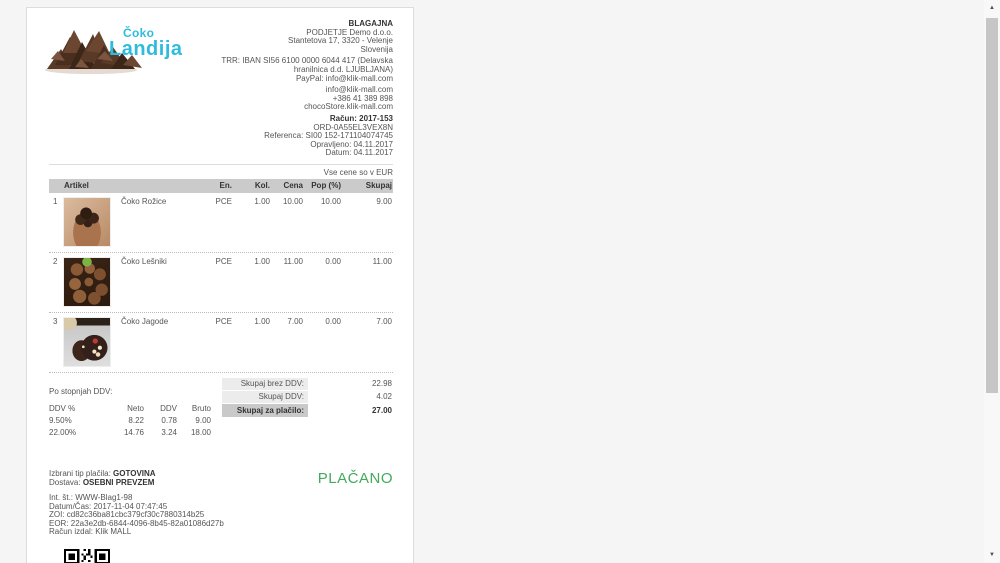 Image resolution: width=1000 pixels, height=563 pixels. I want to click on company-name: BLAGAJNA, so click(370, 23).